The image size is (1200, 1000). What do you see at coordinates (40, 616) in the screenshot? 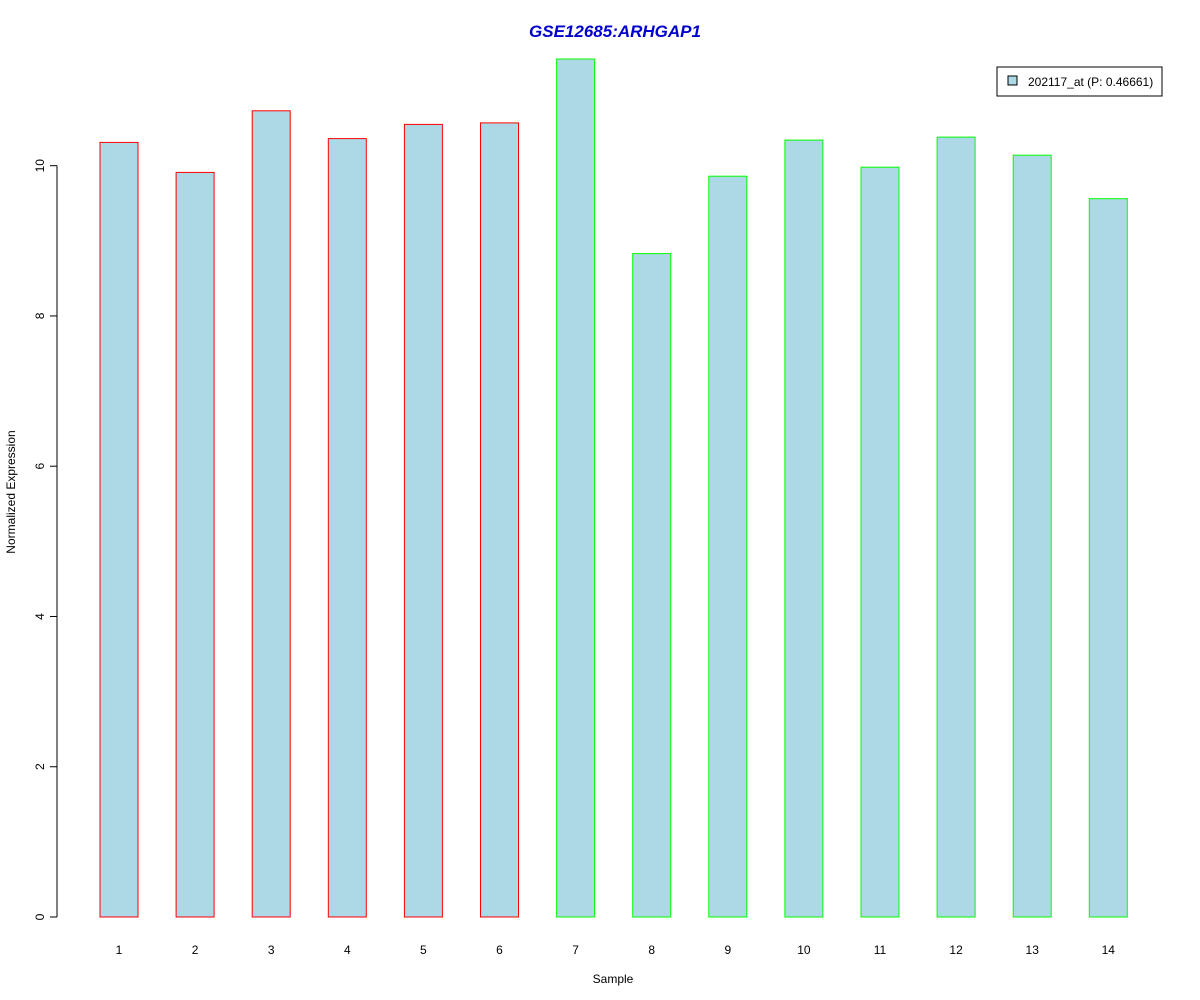
I see `y-tick-label: 4` at bounding box center [40, 616].